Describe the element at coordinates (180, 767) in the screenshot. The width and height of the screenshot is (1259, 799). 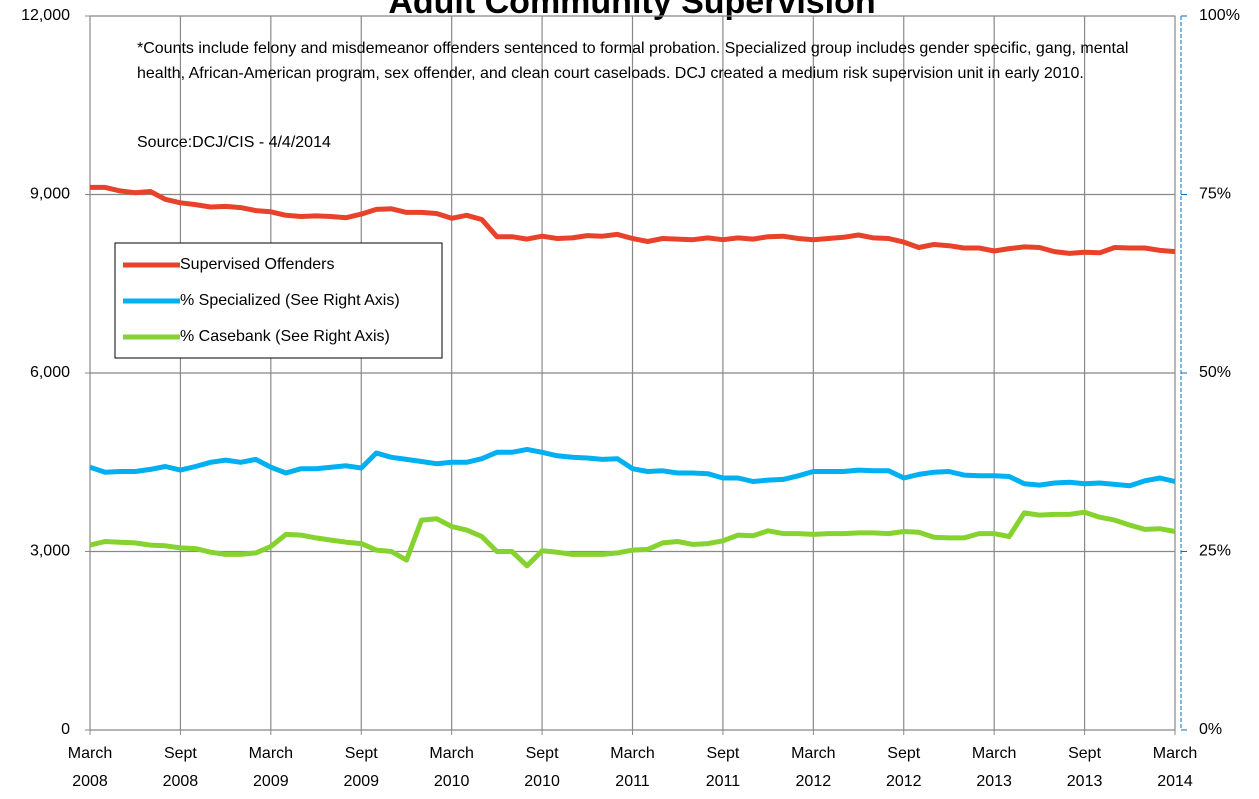
I see `x-tick-label: Sept 2008` at that location.